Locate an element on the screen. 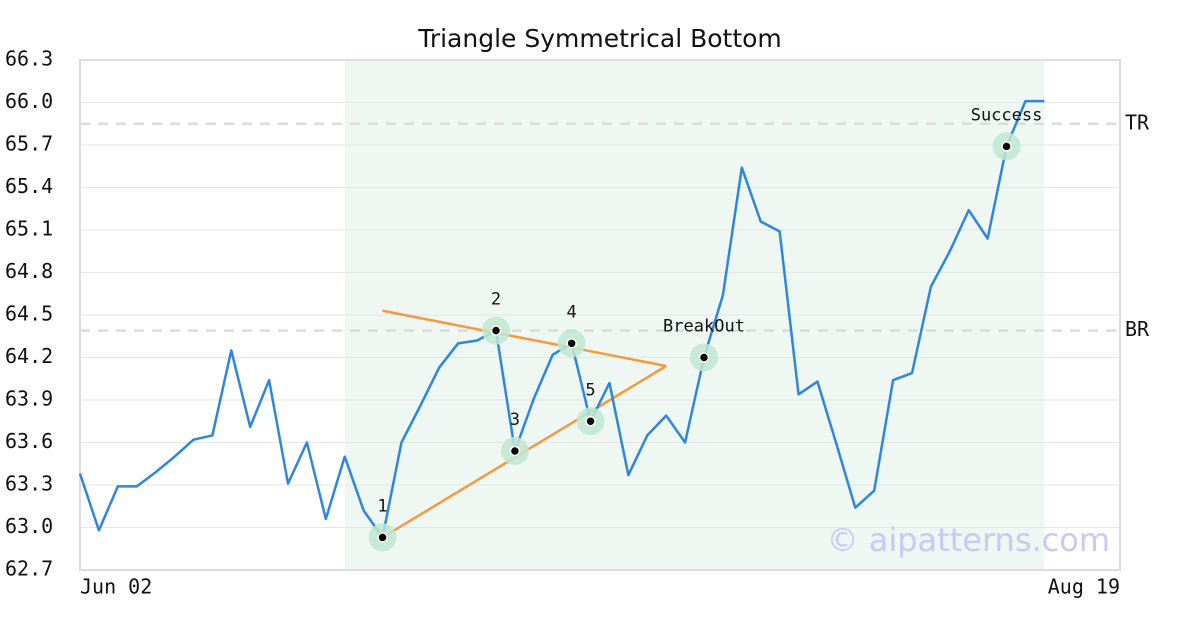  point-label: 5 is located at coordinates (590, 390).